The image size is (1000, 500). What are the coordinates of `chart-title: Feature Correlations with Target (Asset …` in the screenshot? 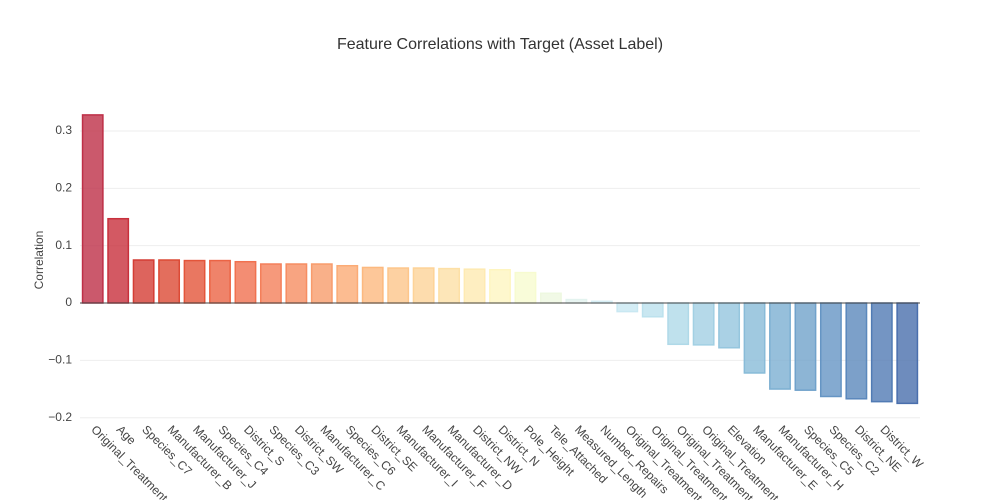 It's located at (500, 44).